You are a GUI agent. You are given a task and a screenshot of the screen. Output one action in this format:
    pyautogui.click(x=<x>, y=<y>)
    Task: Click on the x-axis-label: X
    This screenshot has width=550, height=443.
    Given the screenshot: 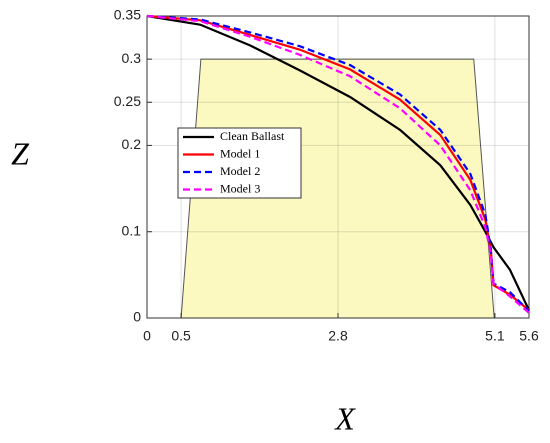 What is the action you would take?
    pyautogui.click(x=344, y=418)
    